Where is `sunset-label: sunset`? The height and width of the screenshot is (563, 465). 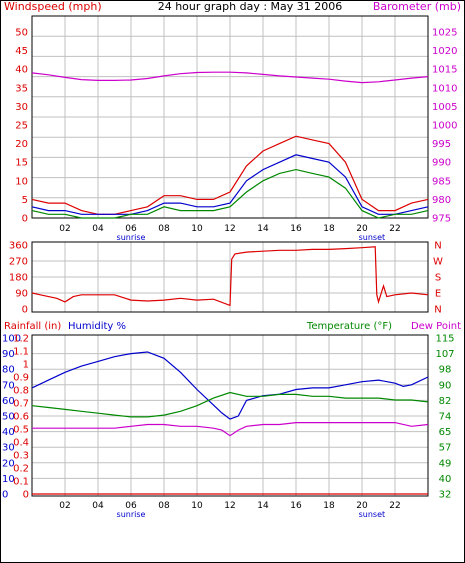
sunset-label: sunset is located at coordinates (372, 514).